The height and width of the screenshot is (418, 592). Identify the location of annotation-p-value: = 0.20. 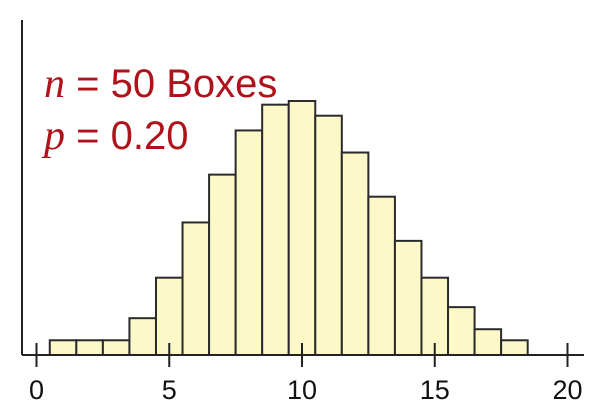
(126, 136).